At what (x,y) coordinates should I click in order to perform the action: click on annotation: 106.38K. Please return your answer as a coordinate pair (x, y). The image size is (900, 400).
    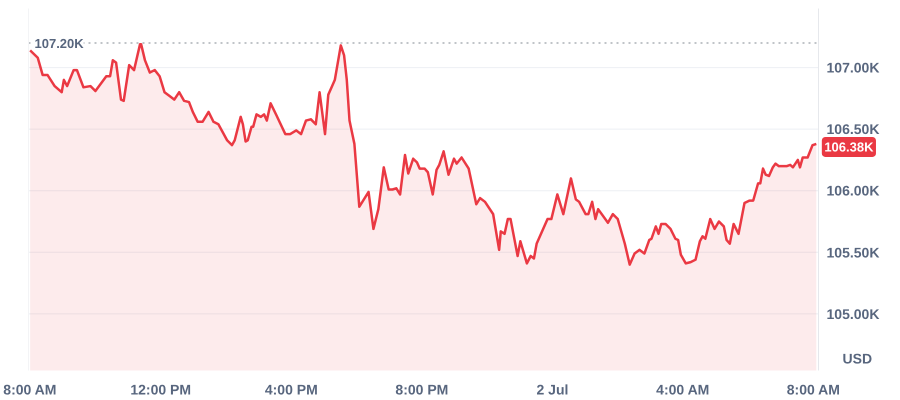
    Looking at the image, I should click on (849, 146).